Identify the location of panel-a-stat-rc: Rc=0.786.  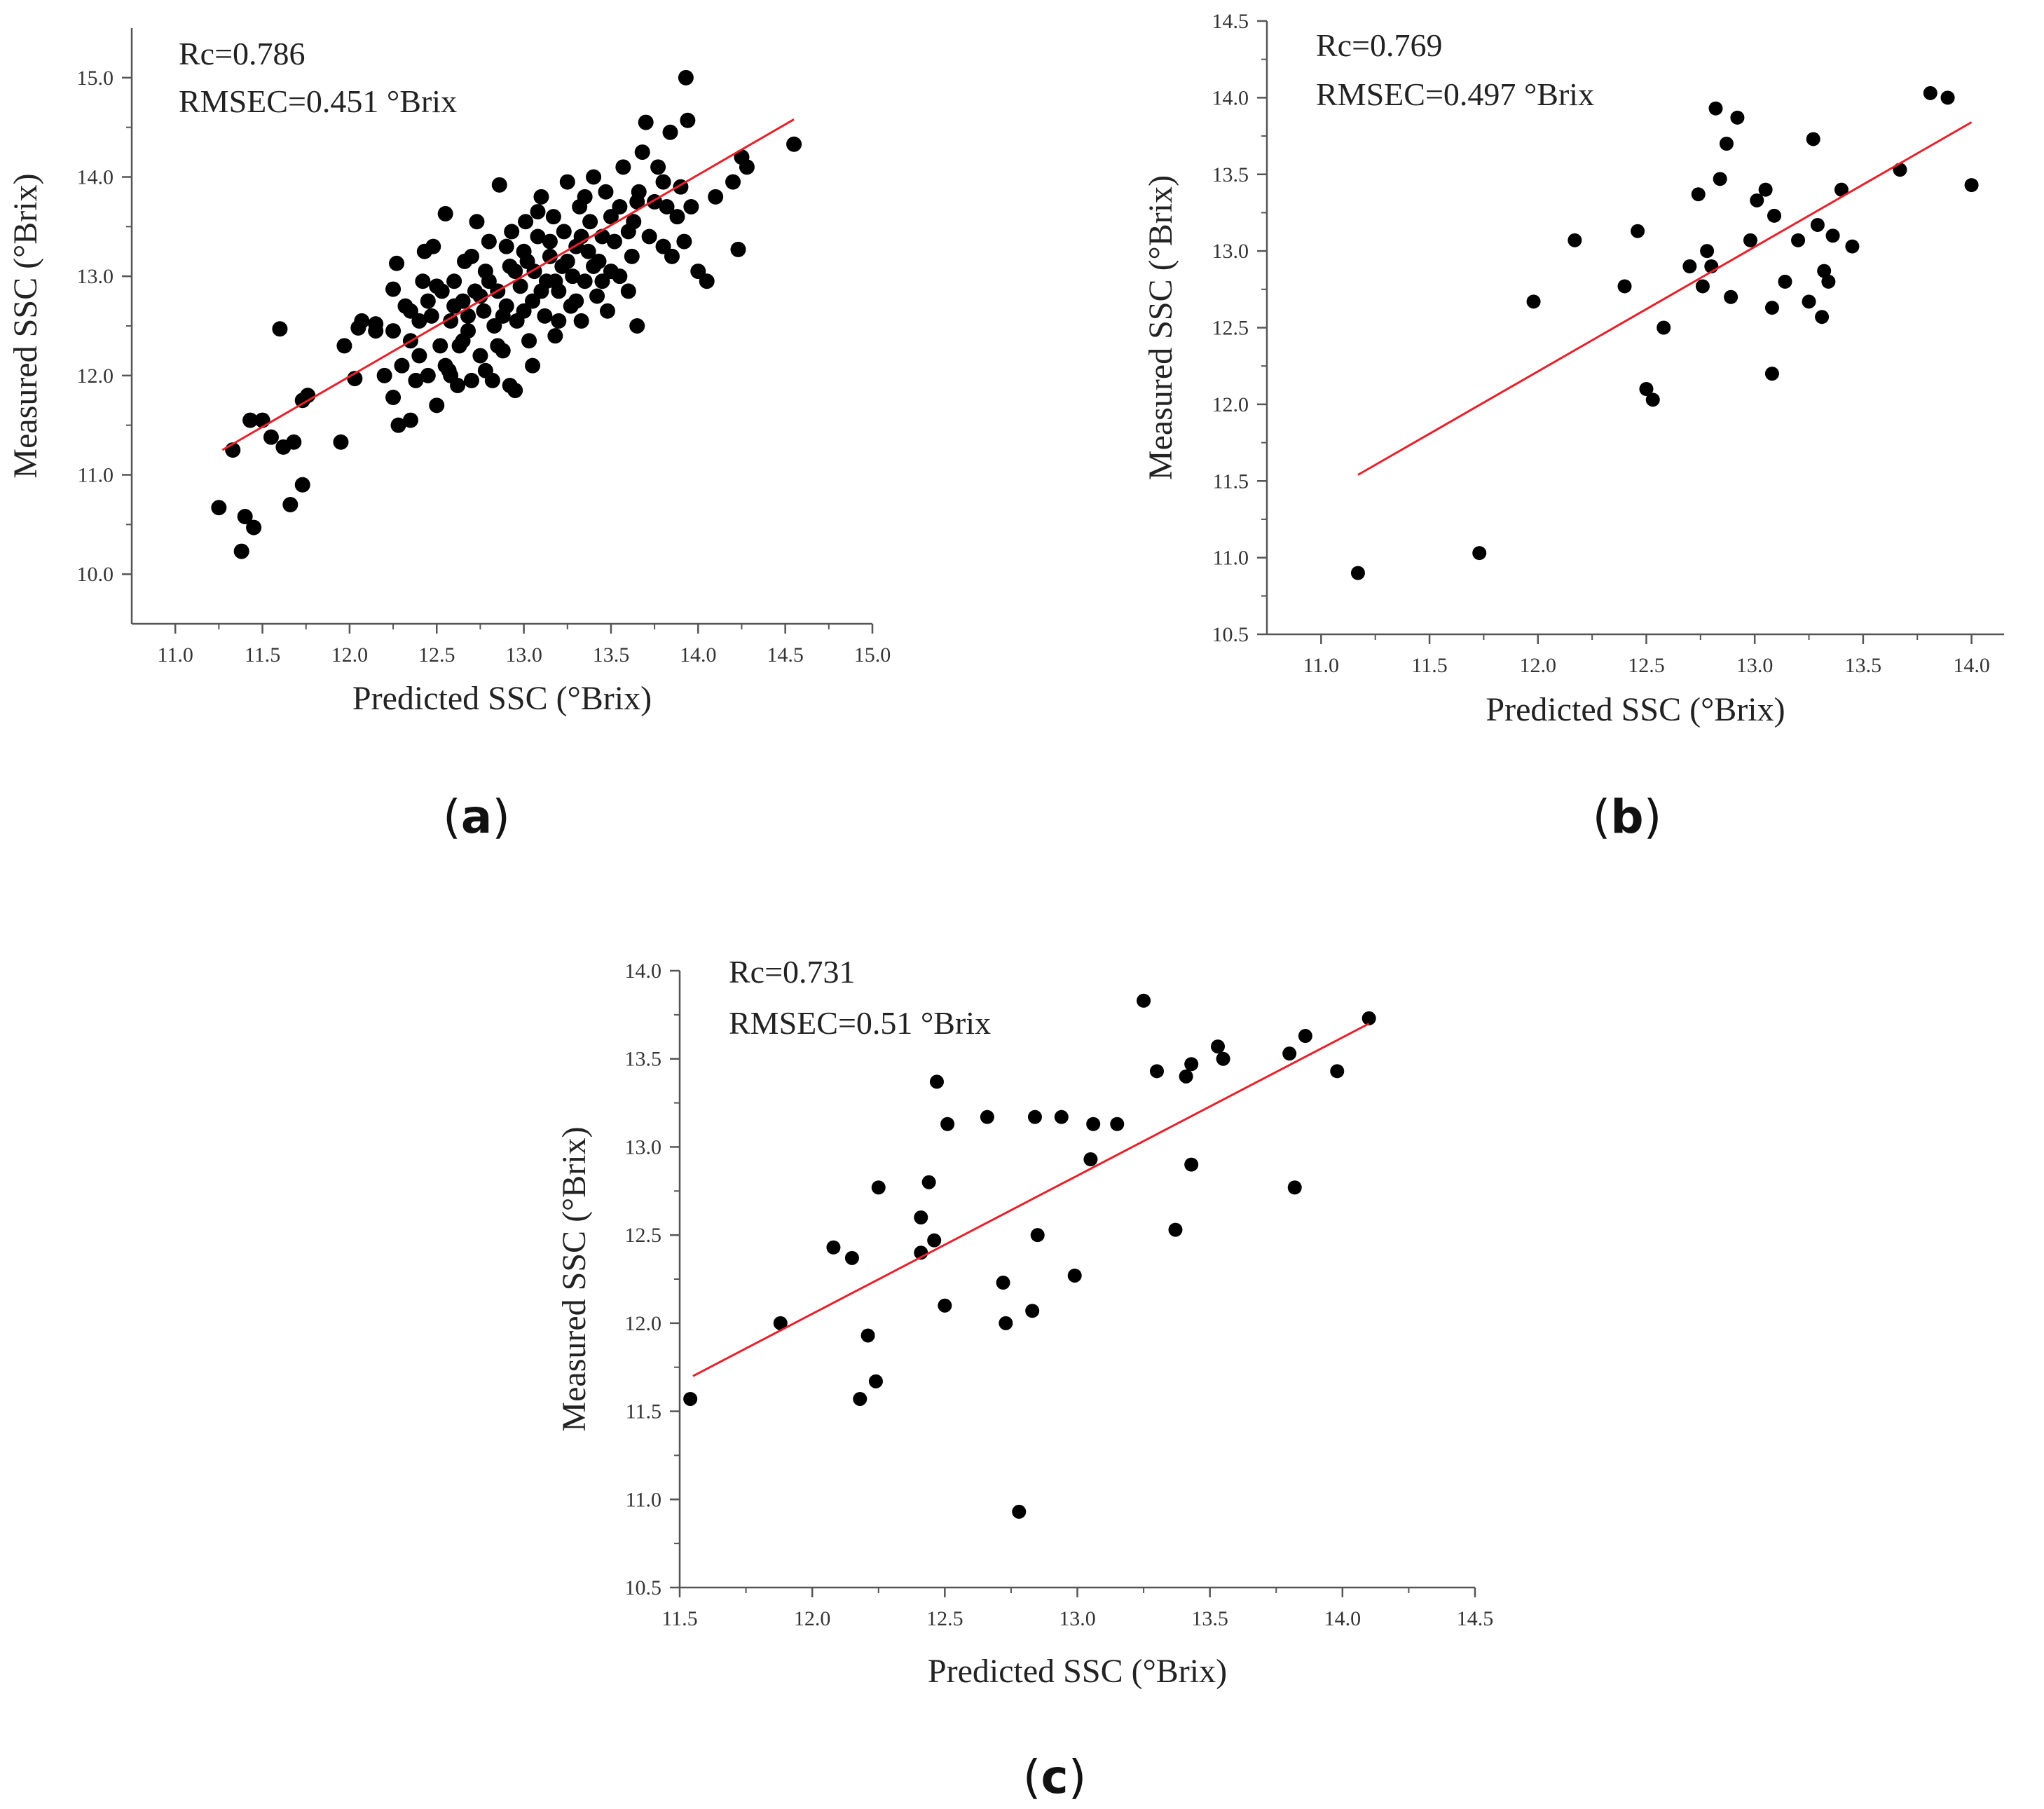
(242, 53).